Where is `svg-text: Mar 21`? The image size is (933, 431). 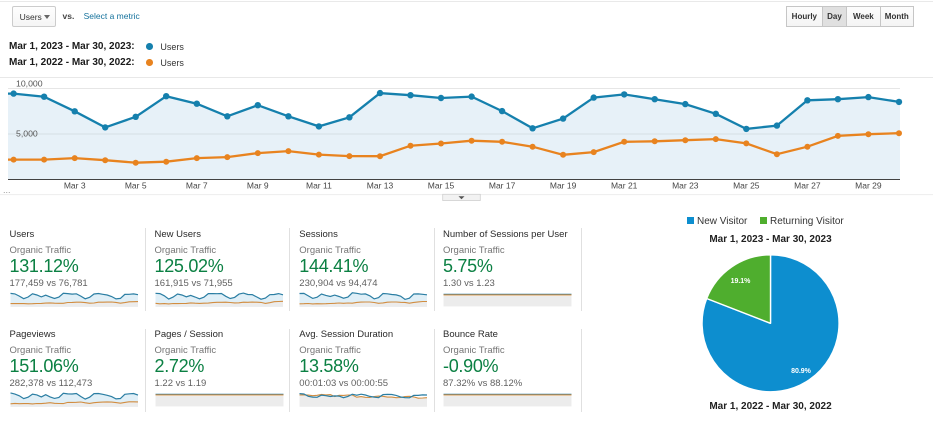 svg-text: Mar 21 is located at coordinates (624, 186).